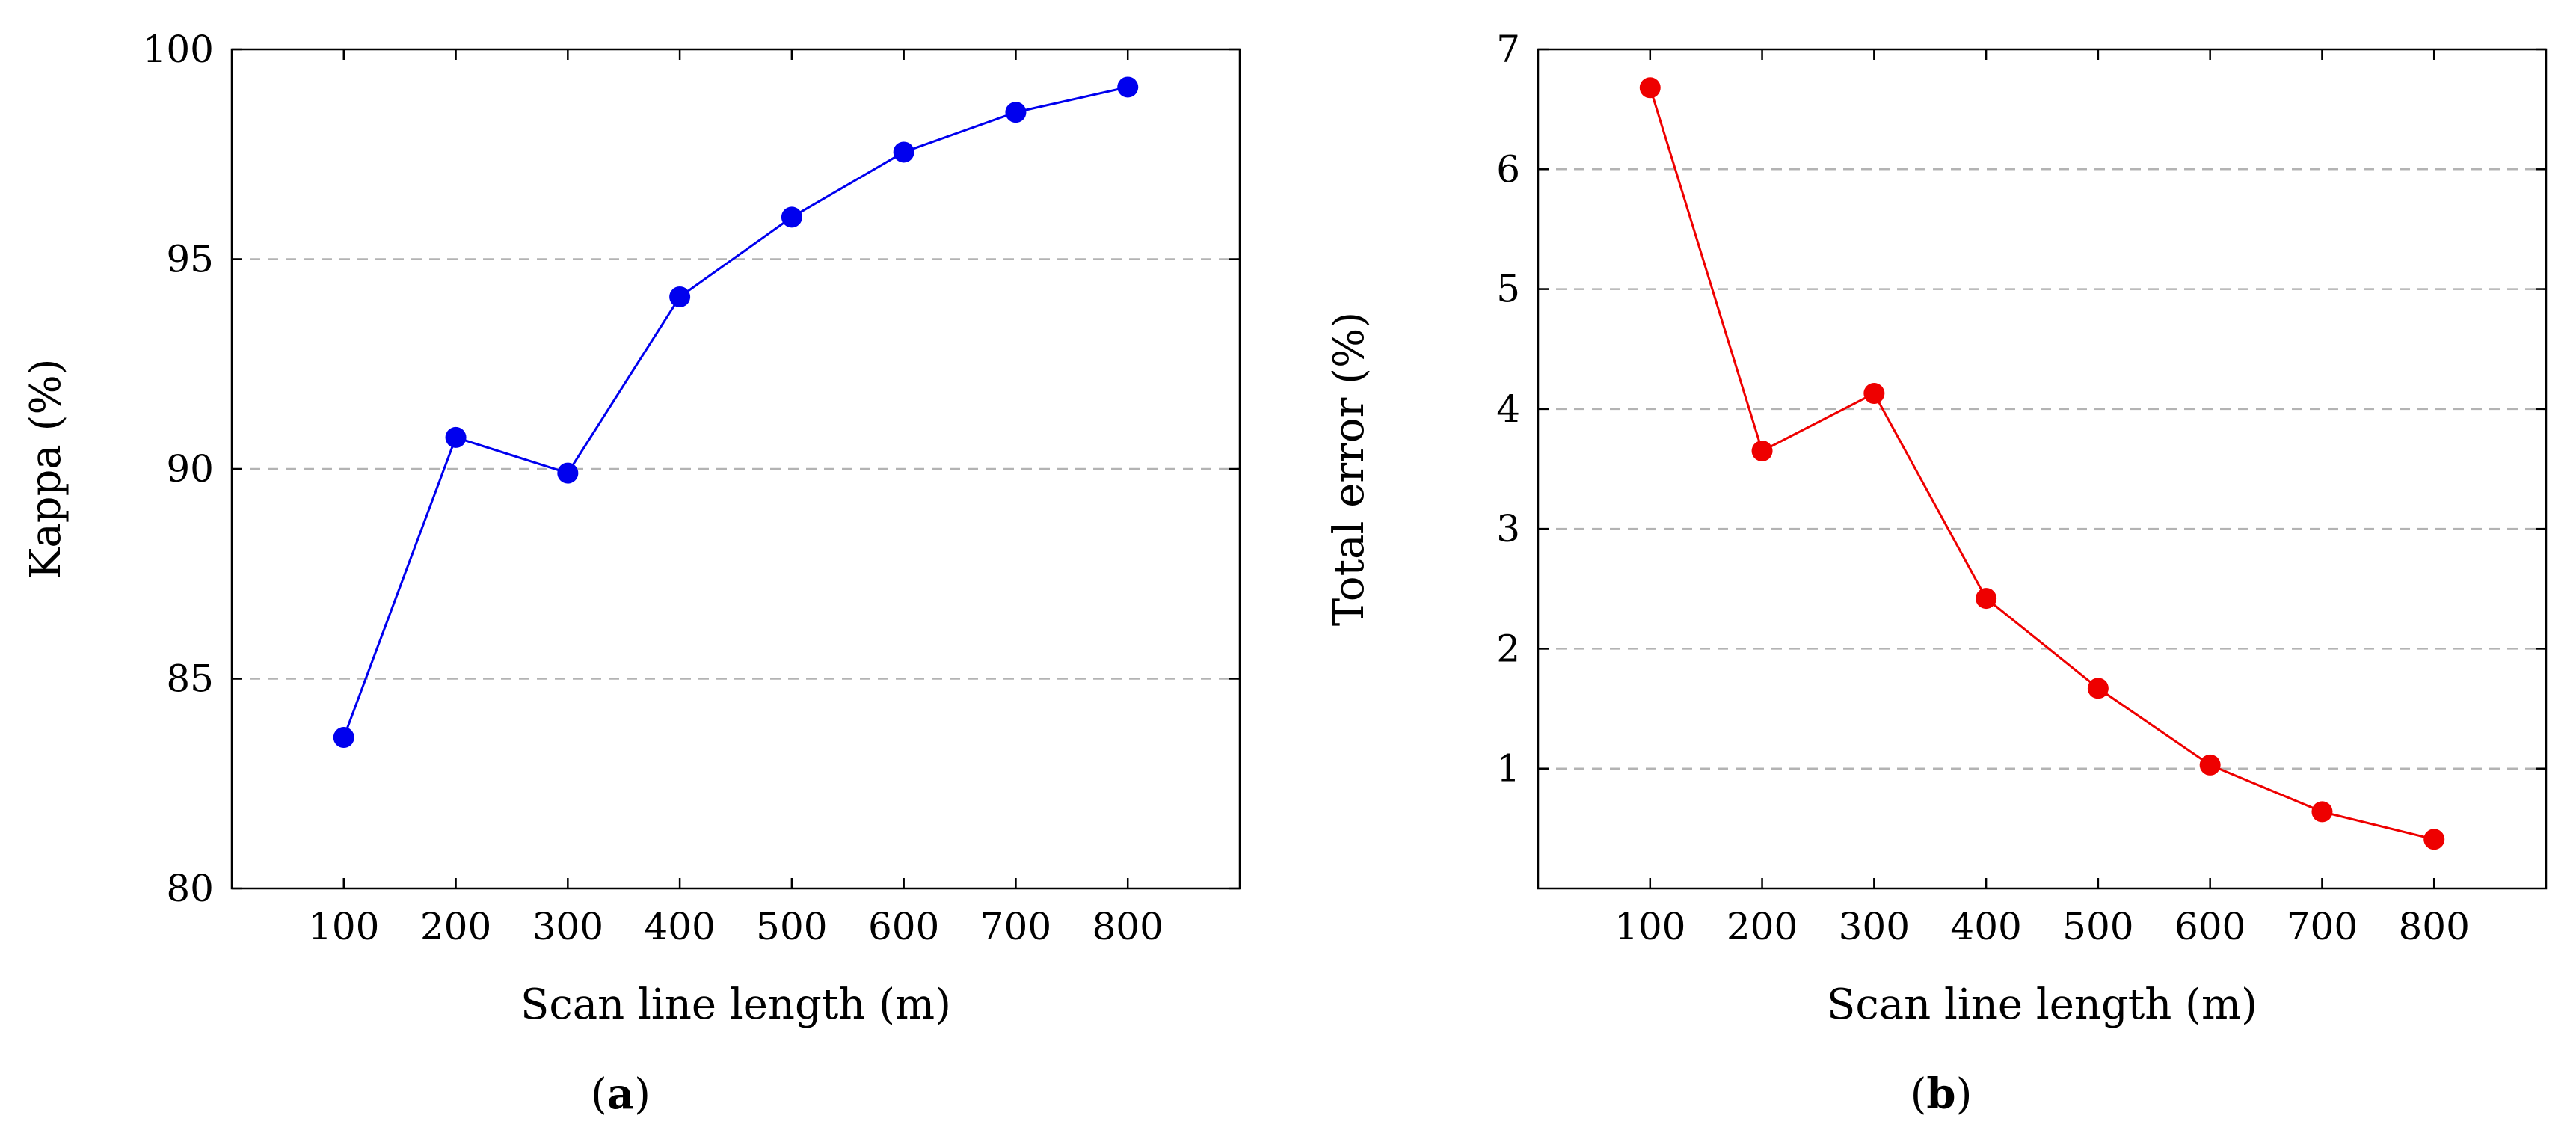  Describe the element at coordinates (735, 926) in the screenshot. I see `x-tick-labels-a: 100 200 300 400 500 600 700 800` at that location.